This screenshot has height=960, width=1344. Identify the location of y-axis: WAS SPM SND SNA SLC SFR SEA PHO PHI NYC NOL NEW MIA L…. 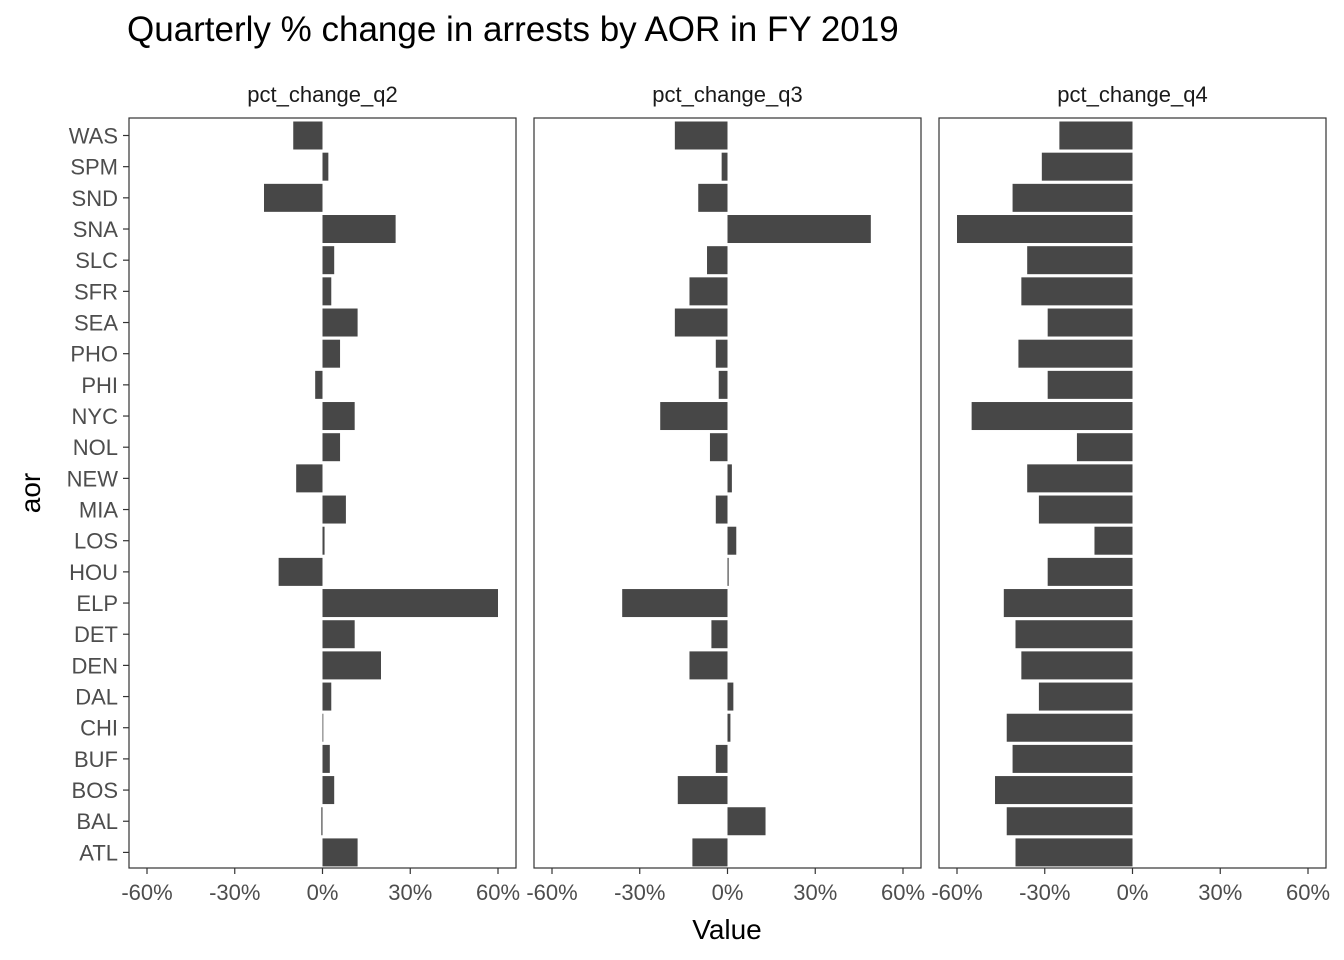
(98, 494).